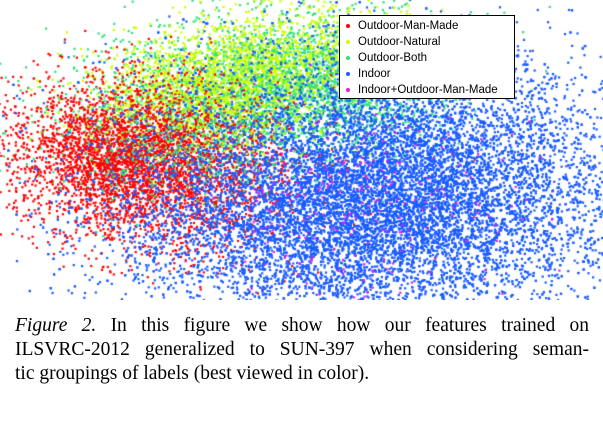 The image size is (603, 427). Describe the element at coordinates (408, 26) in the screenshot. I see `legend-label: Outdoor-Man-Made` at that location.